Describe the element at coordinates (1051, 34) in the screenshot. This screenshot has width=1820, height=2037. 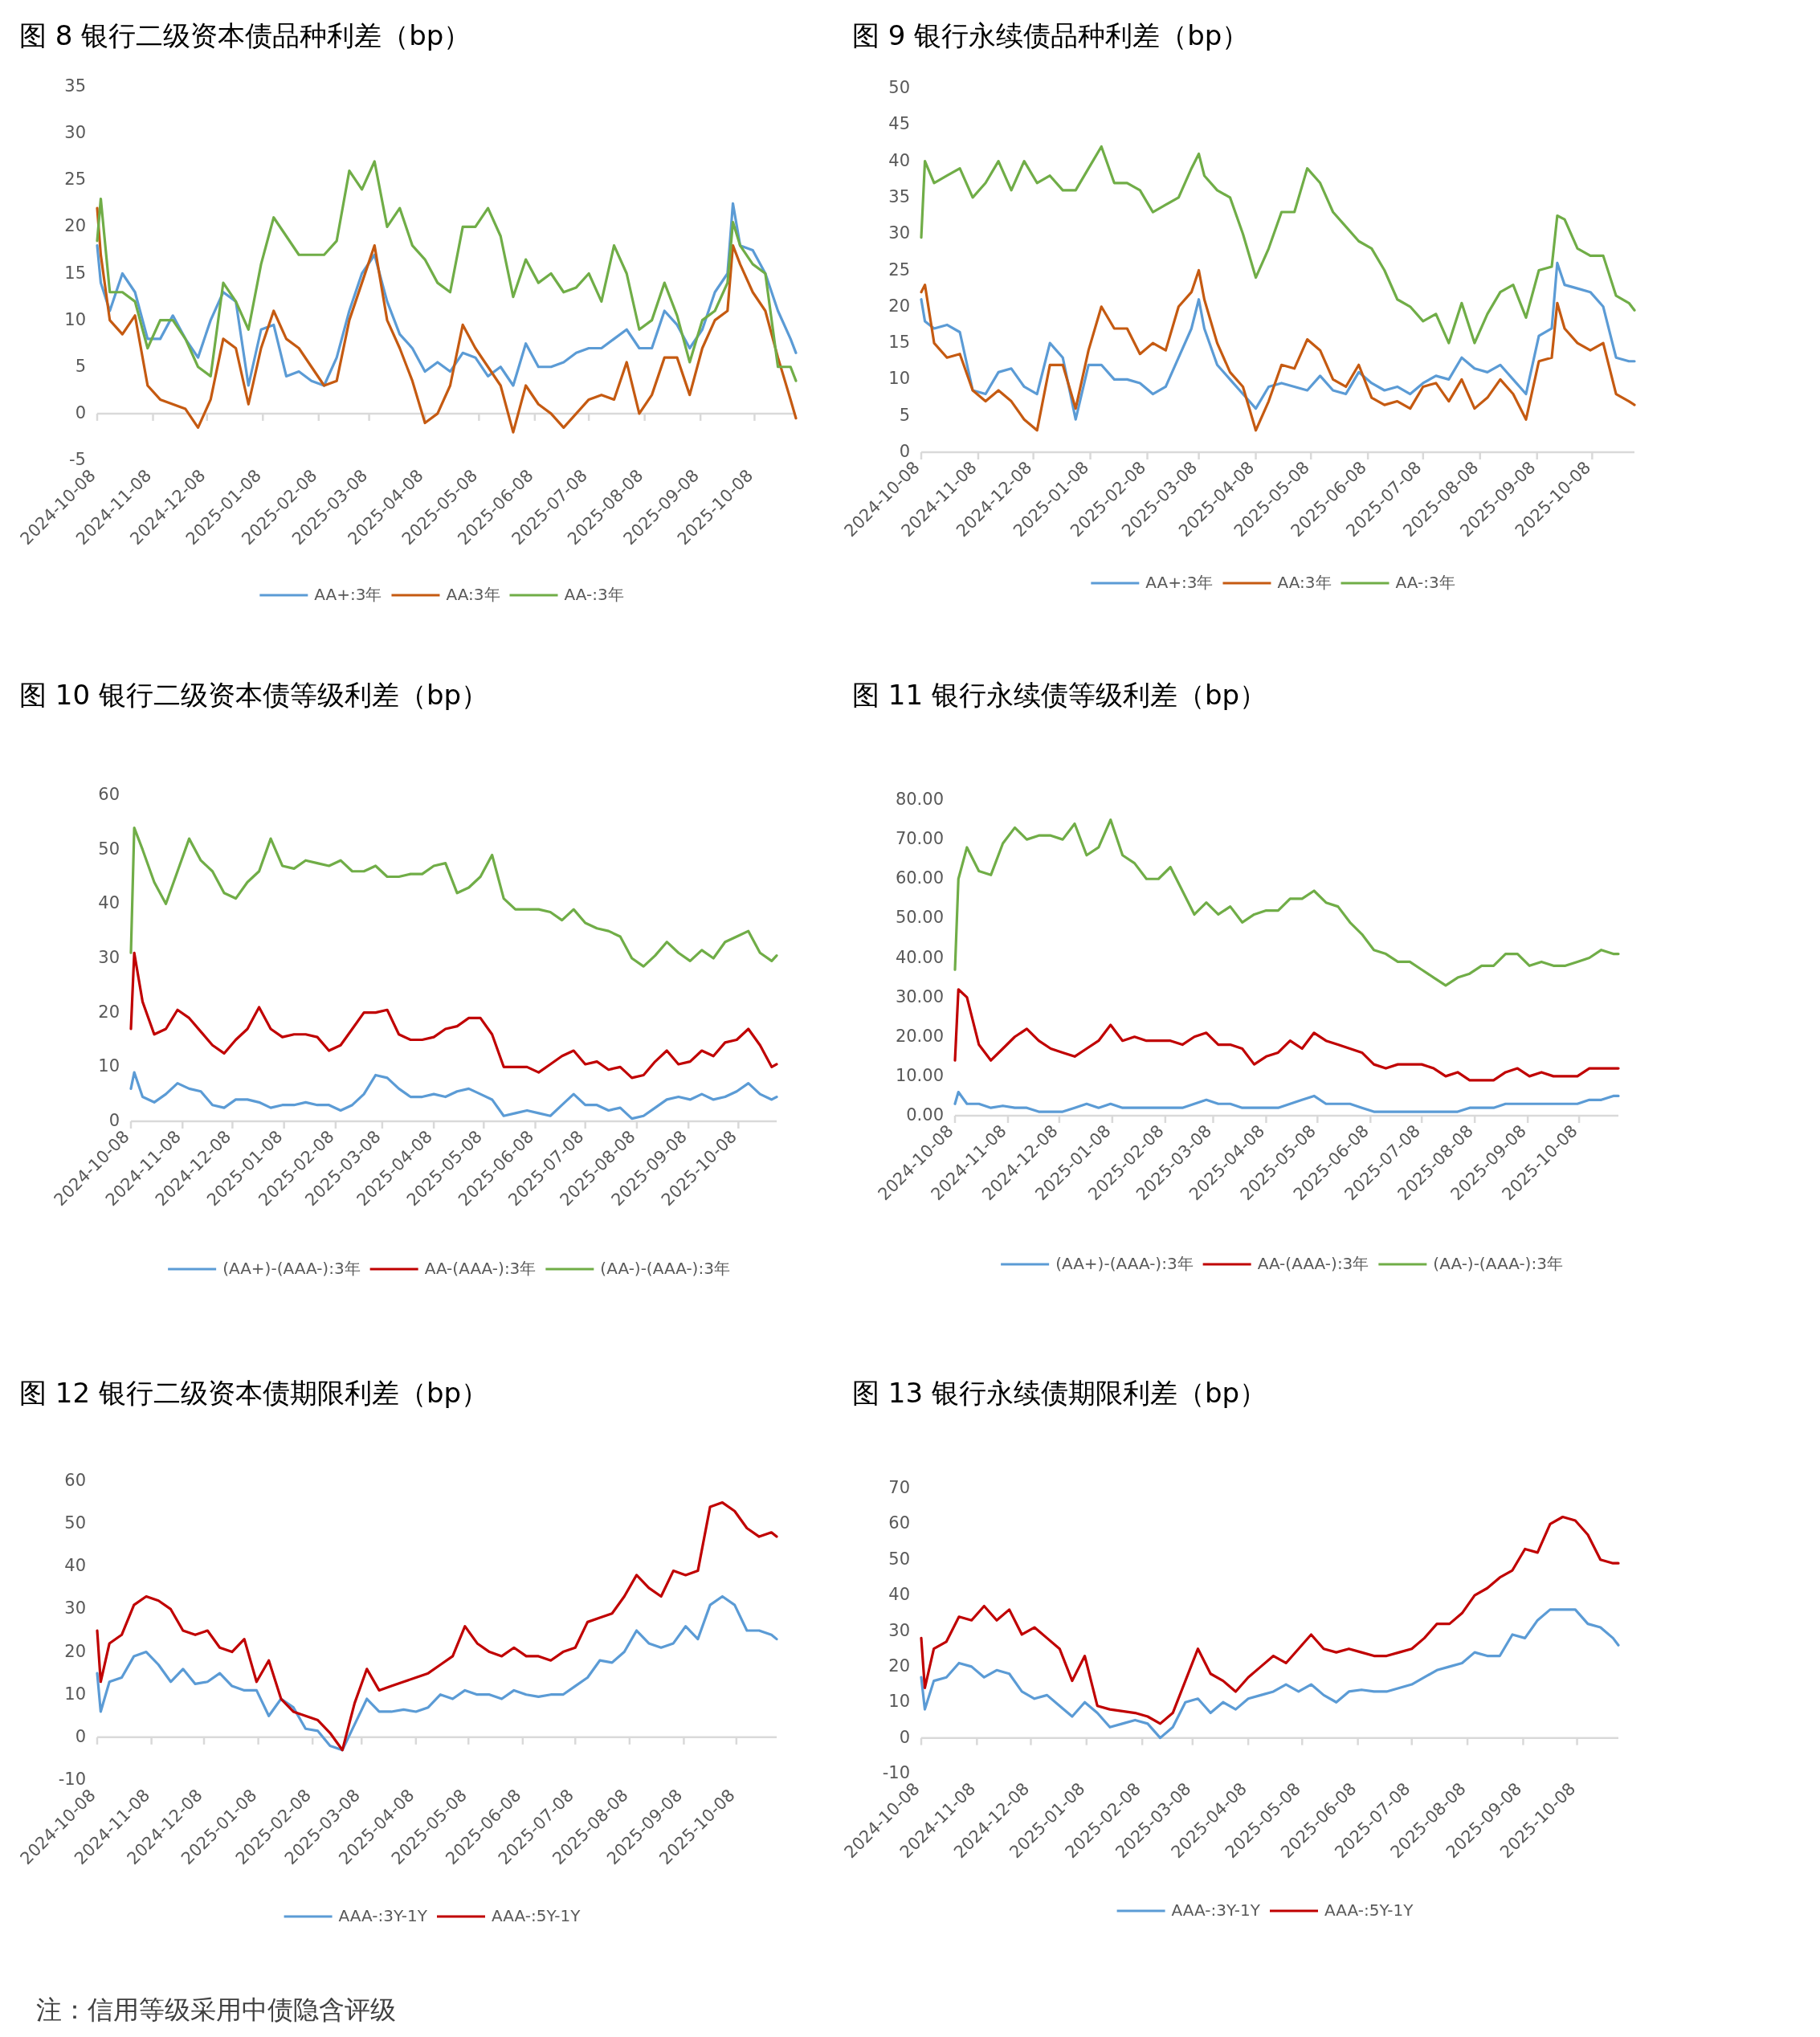
I see `chart-title: 图 9 银行永续债品种利差（bp）` at that location.